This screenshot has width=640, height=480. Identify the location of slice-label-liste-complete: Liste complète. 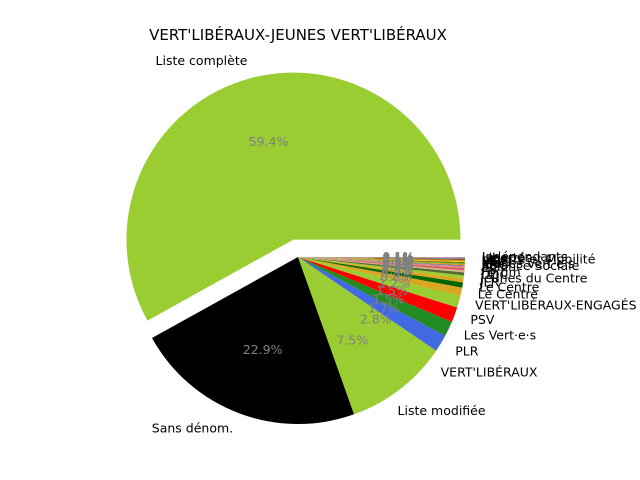
(202, 60).